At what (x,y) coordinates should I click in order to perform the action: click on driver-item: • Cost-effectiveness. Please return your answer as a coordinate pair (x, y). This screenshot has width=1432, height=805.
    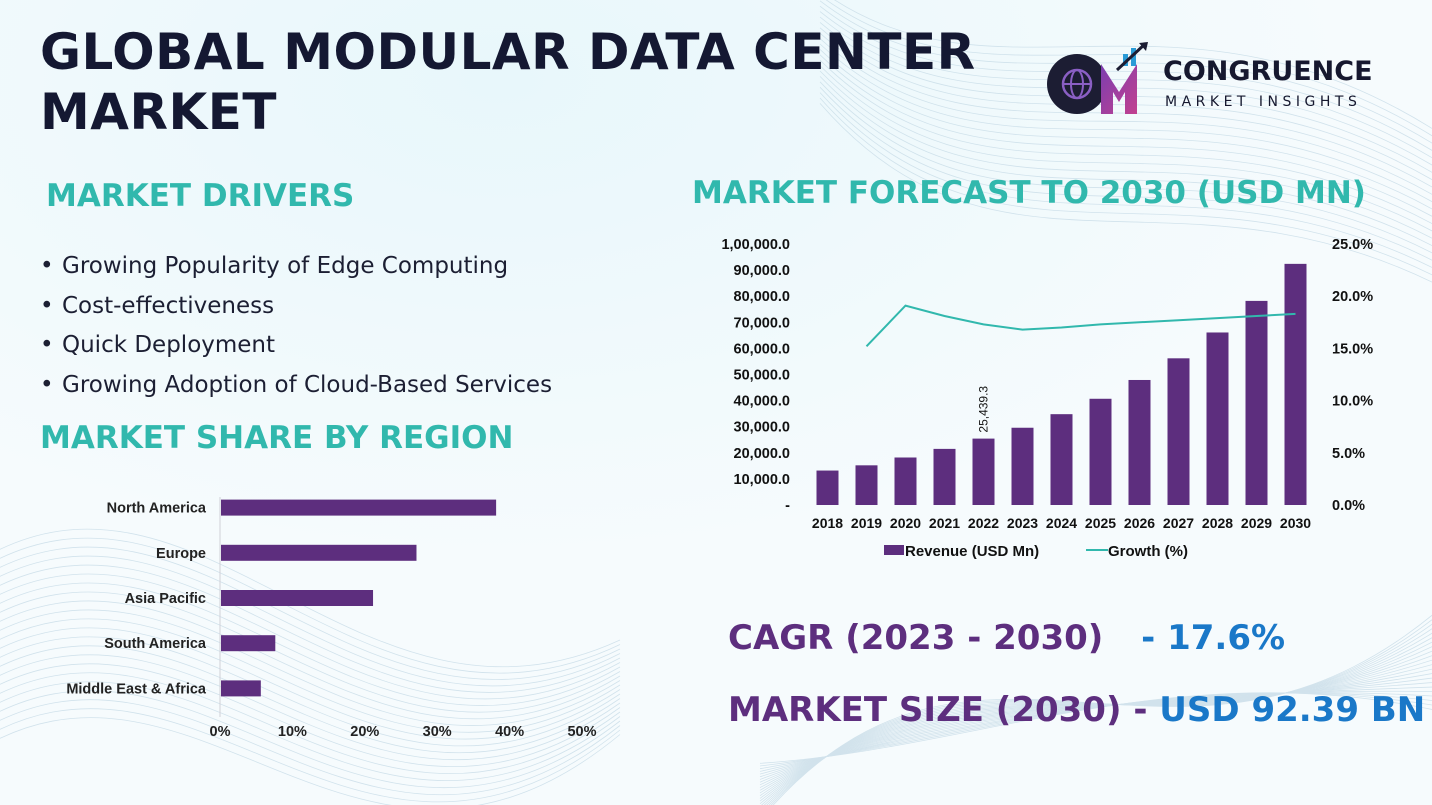
    Looking at the image, I should click on (157, 305).